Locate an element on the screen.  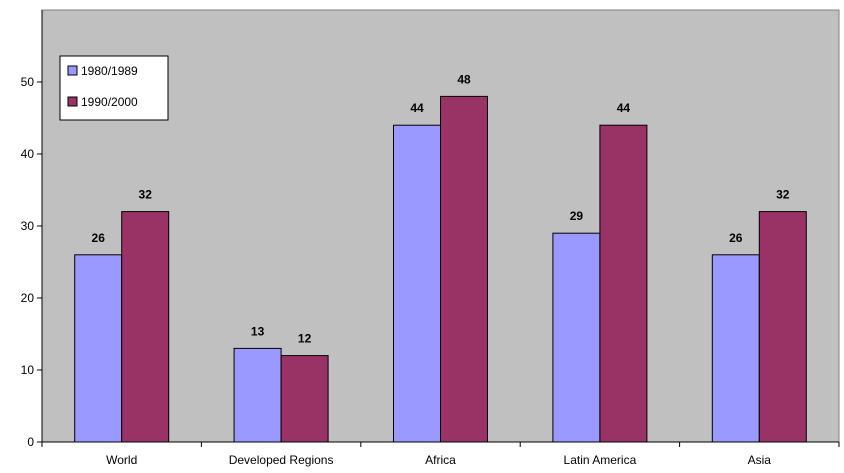
bar-1990-2000-latin-america is located at coordinates (623, 283).